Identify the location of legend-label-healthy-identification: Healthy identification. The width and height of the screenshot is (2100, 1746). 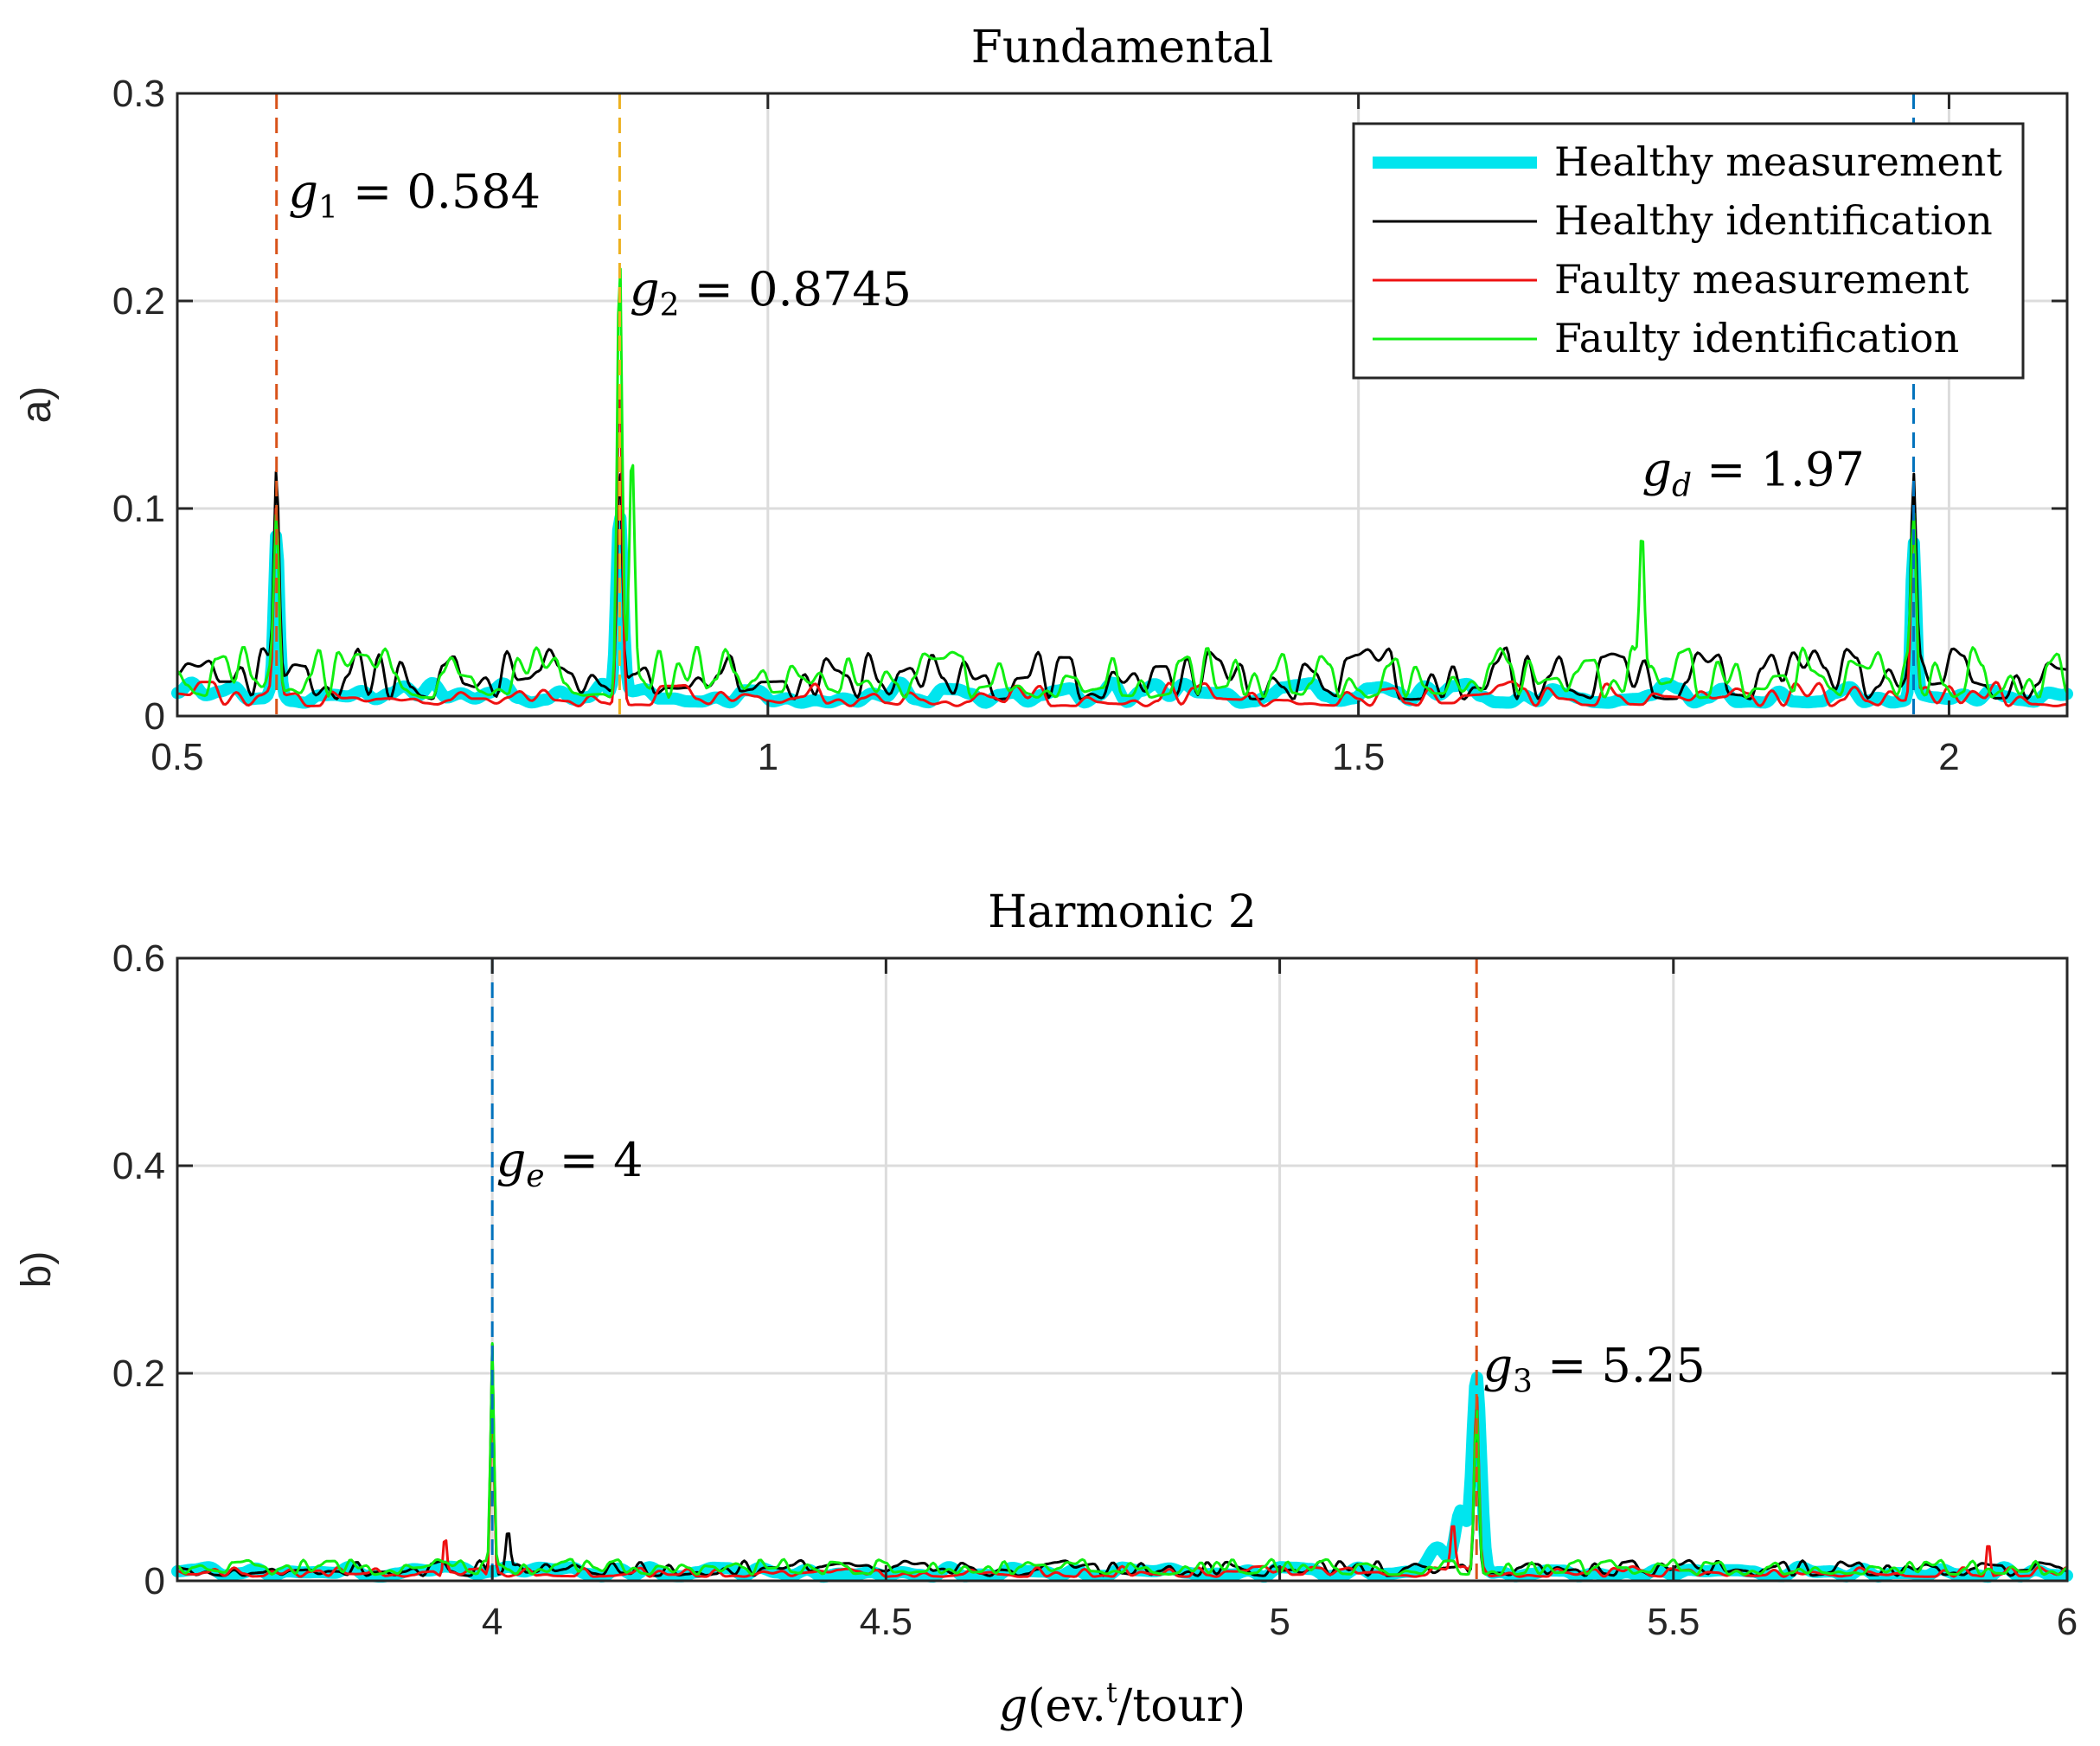
(1773, 221).